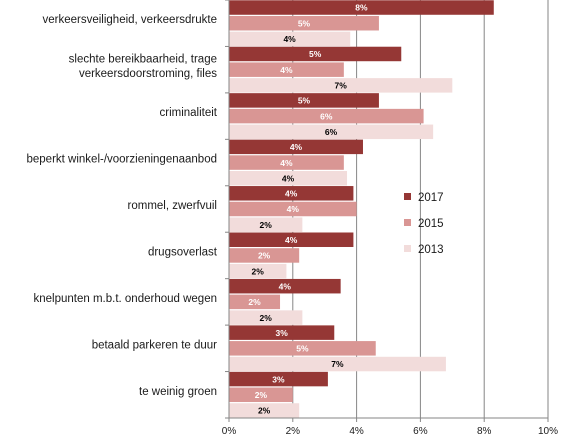  What do you see at coordinates (356, 431) in the screenshot?
I see `x-tick-label: 4%` at bounding box center [356, 431].